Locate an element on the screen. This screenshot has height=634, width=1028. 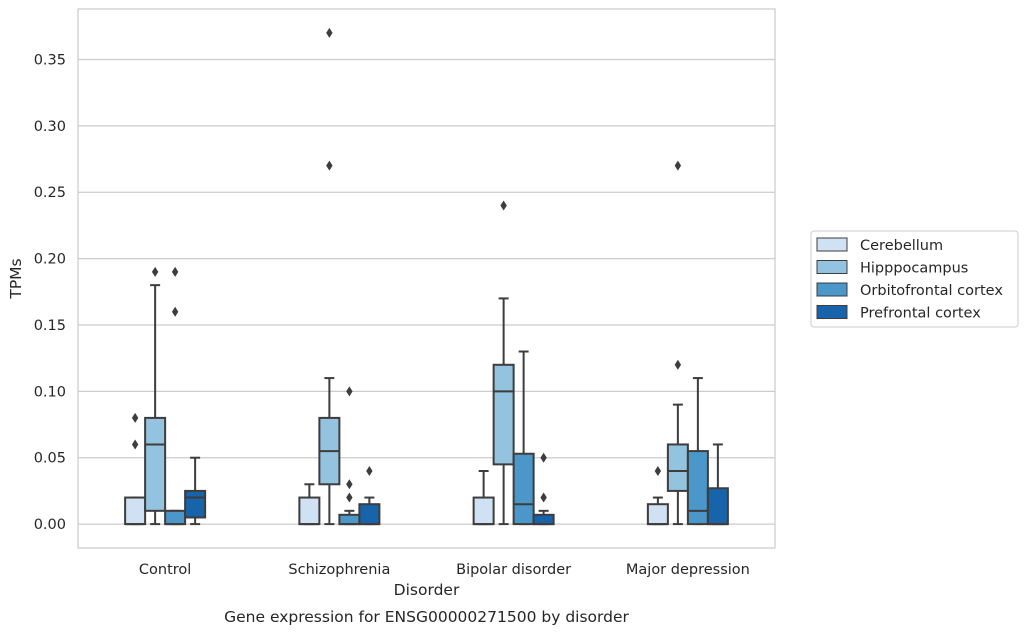
y-tick-label: 0.15 is located at coordinates (50, 326).